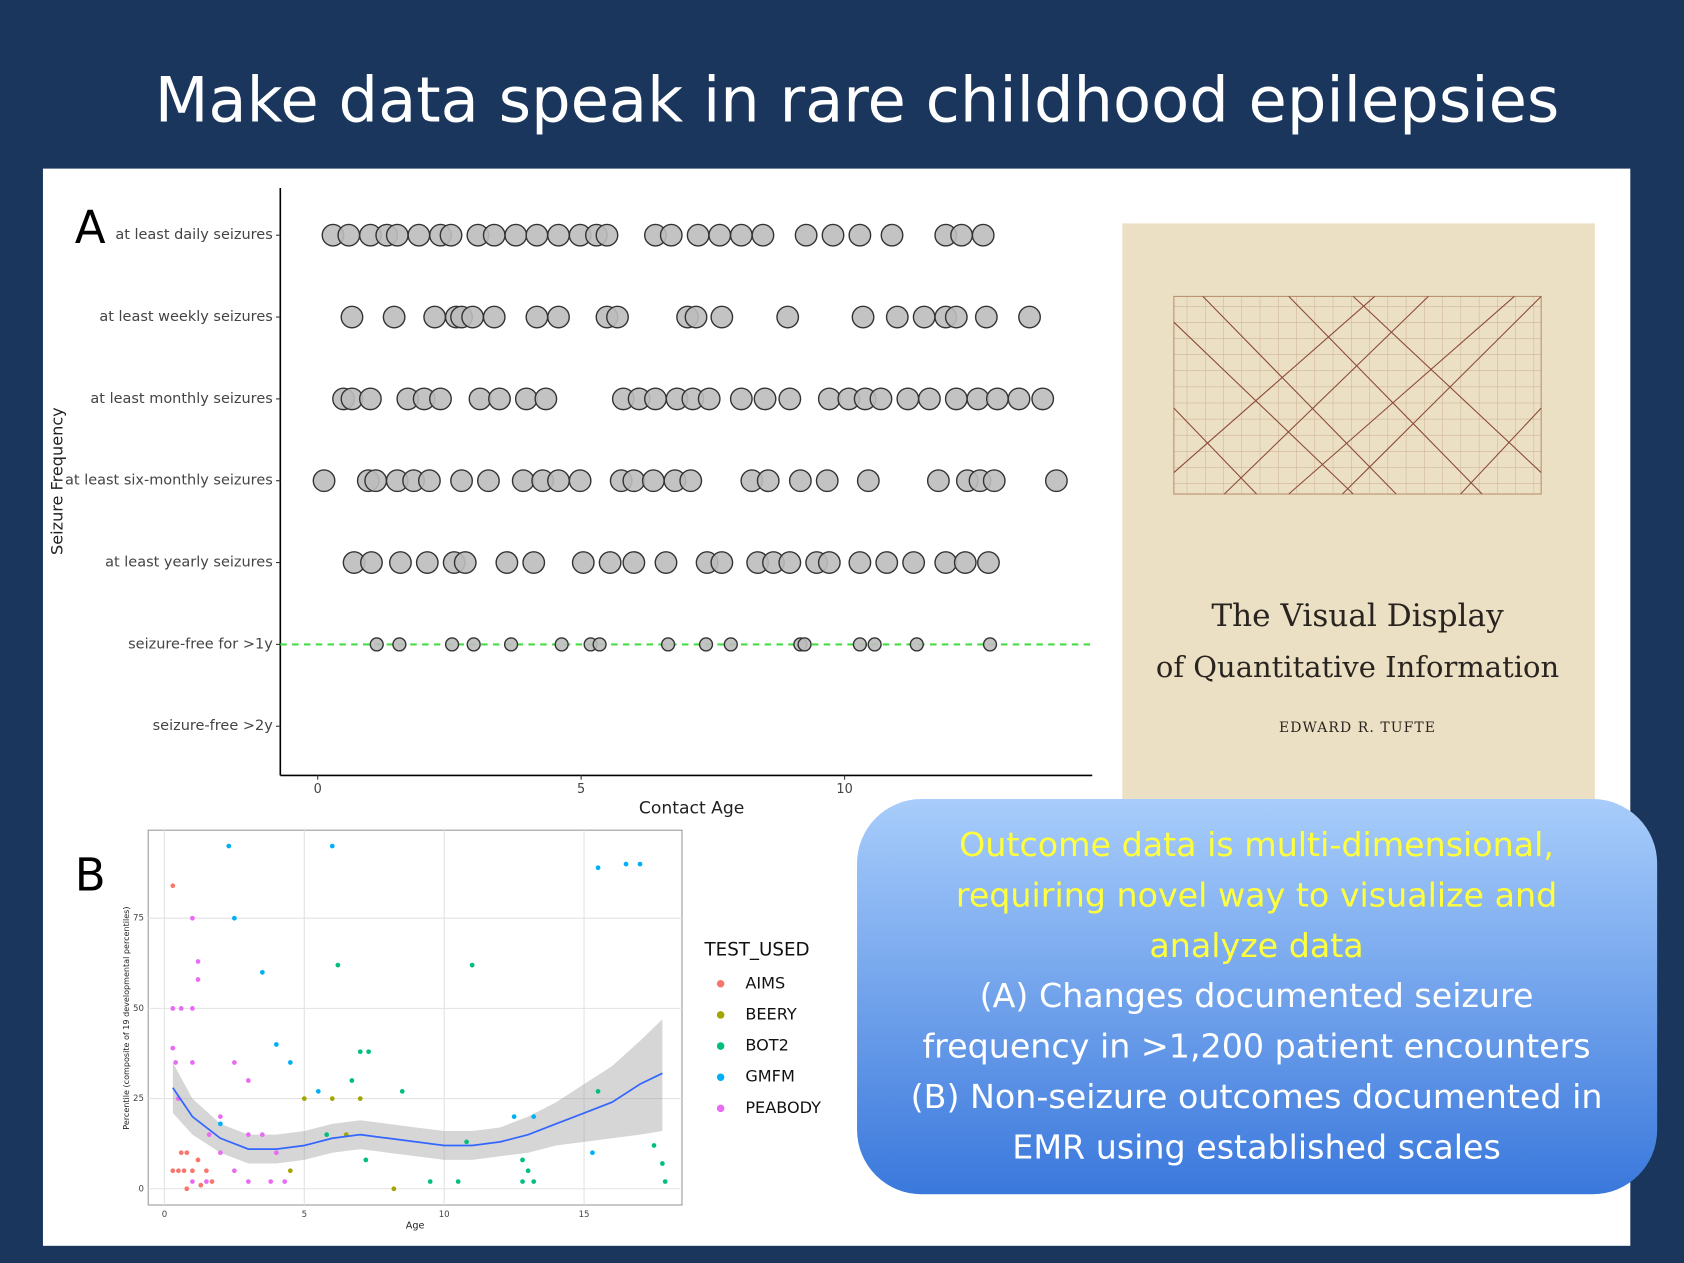 Image resolution: width=1684 pixels, height=1263 pixels. I want to click on book-author: EDWARD R. TUFTE, so click(1357, 728).